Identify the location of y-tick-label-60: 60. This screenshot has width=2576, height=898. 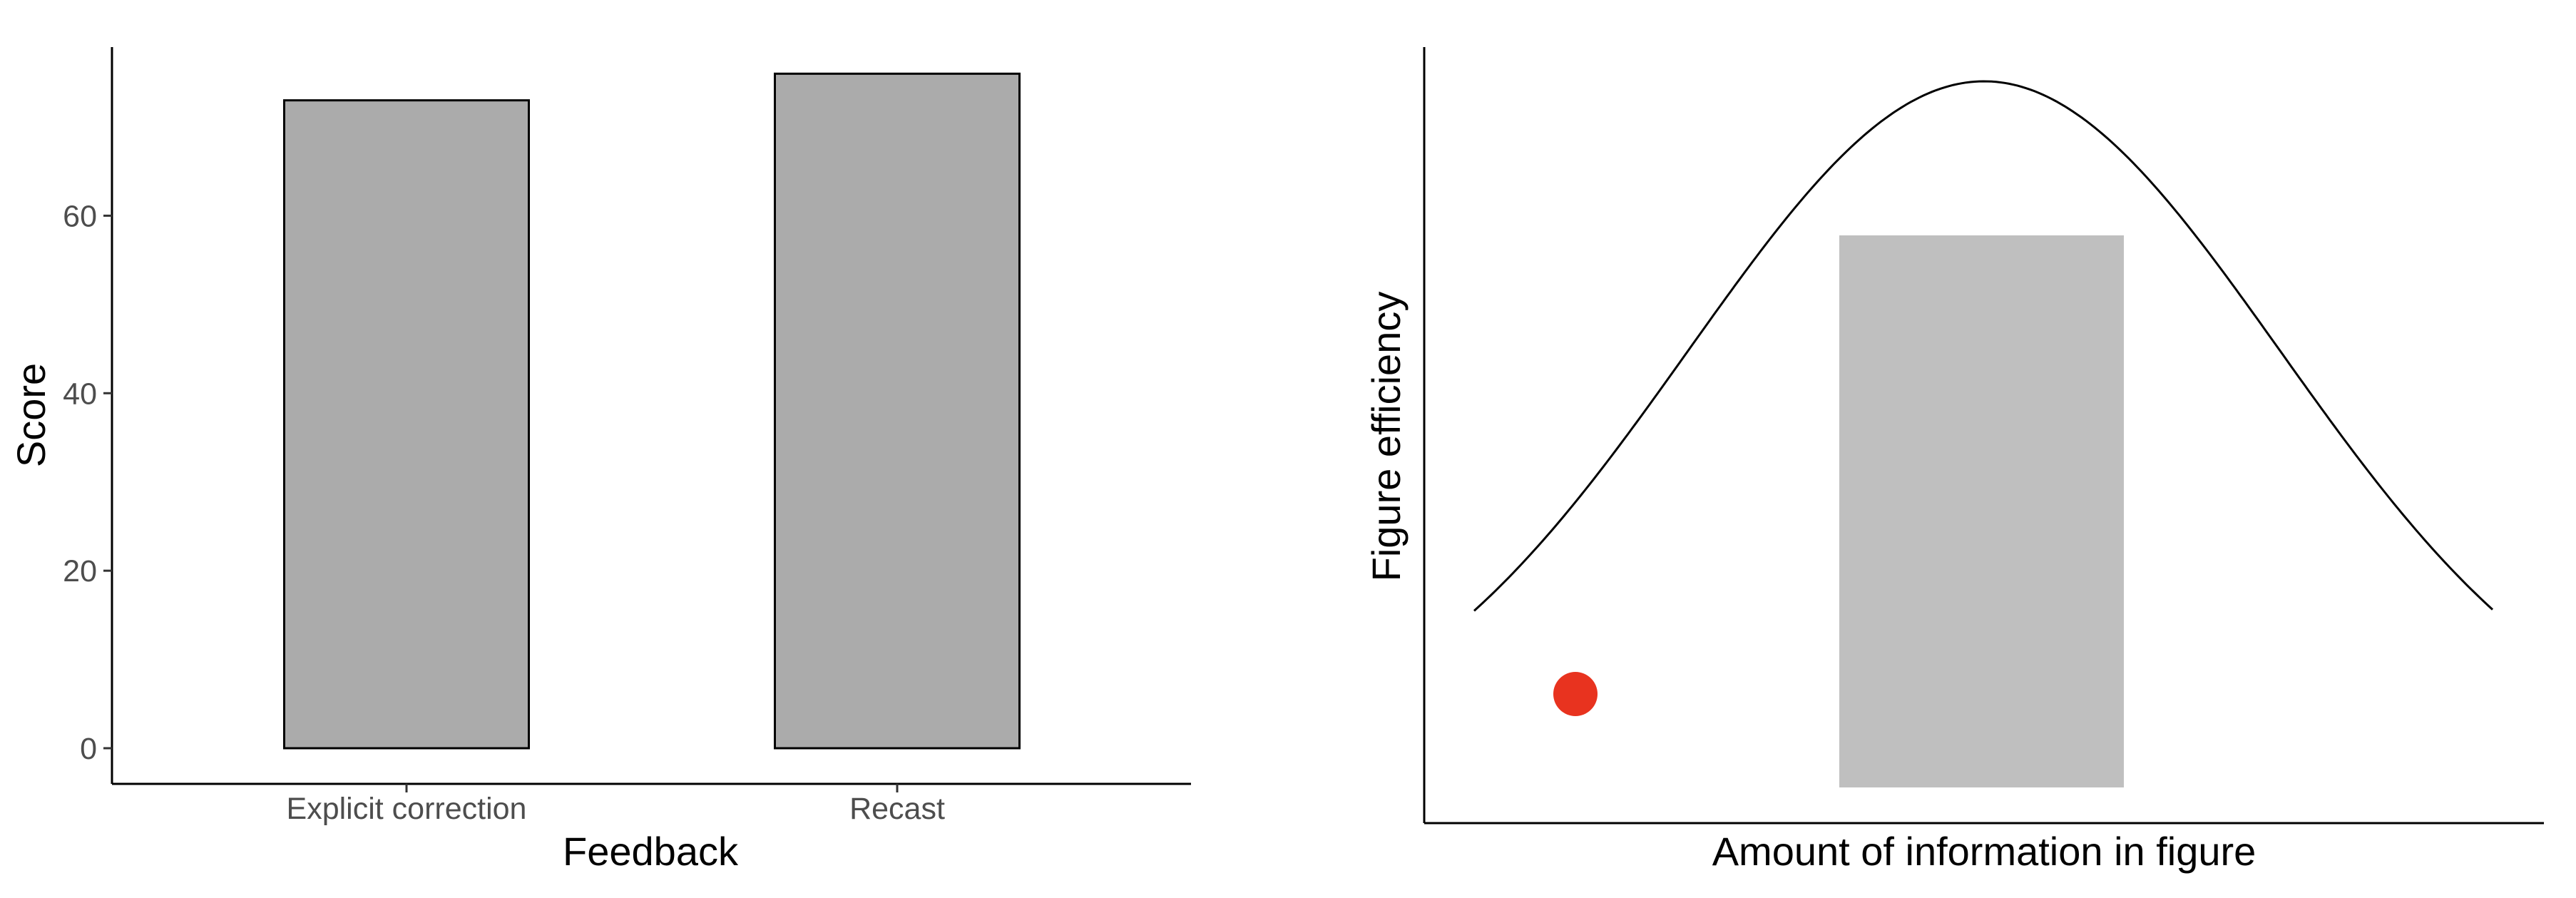
(80, 216).